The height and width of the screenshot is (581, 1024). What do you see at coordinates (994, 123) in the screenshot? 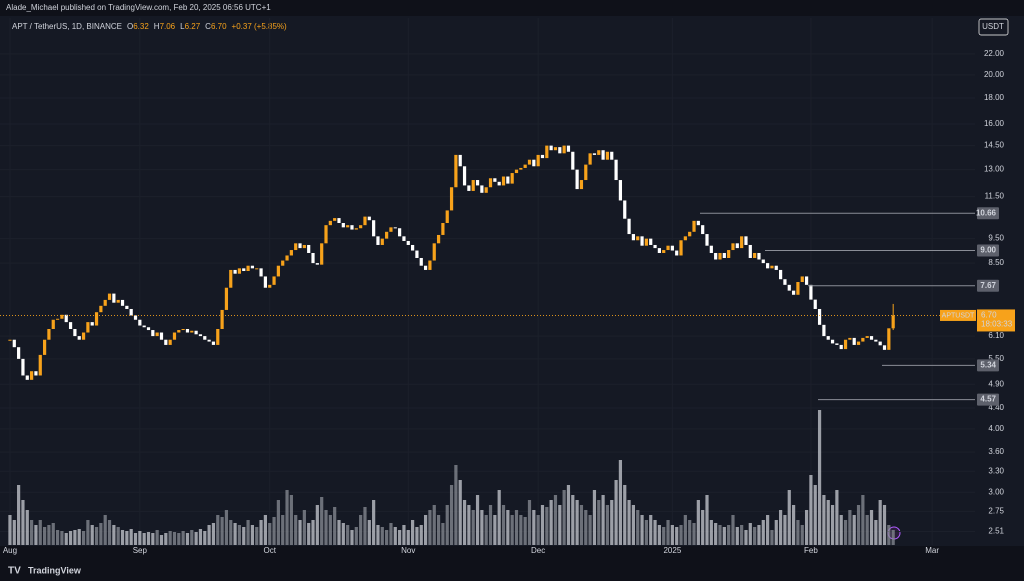
I see `y-tick-label: 16.00` at bounding box center [994, 123].